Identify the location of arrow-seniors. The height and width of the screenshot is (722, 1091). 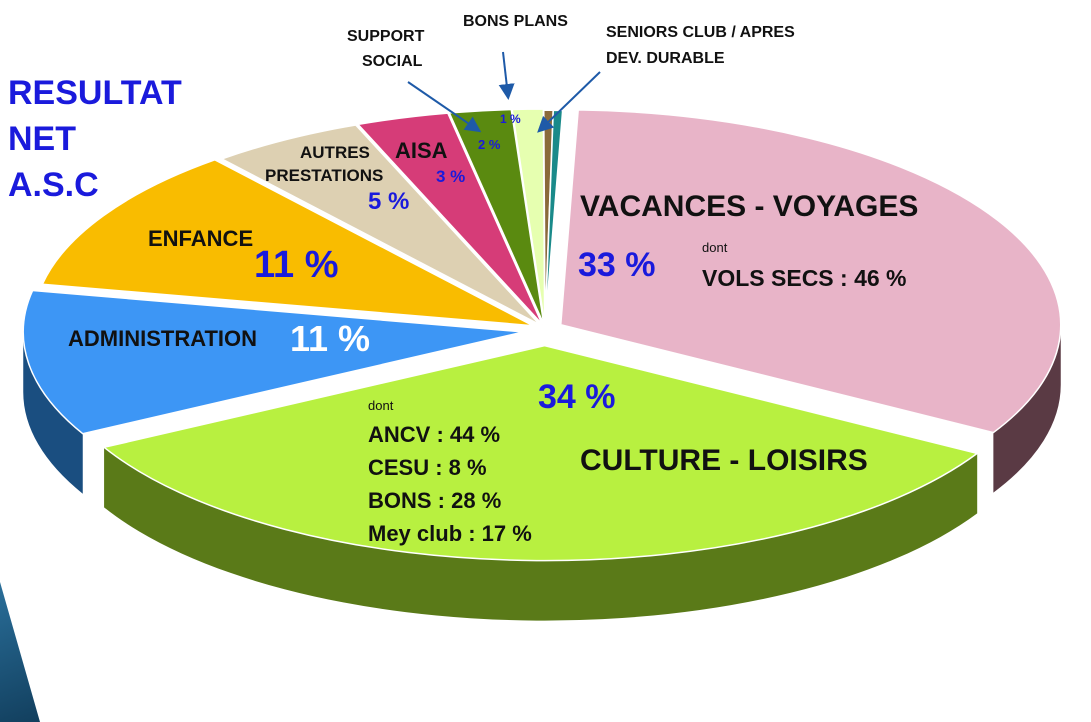
(569, 102).